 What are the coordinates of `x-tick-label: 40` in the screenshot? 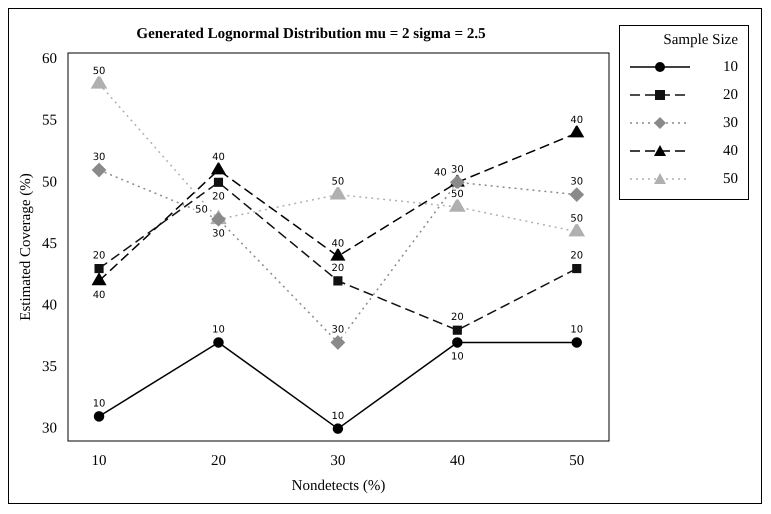 It's located at (457, 460).